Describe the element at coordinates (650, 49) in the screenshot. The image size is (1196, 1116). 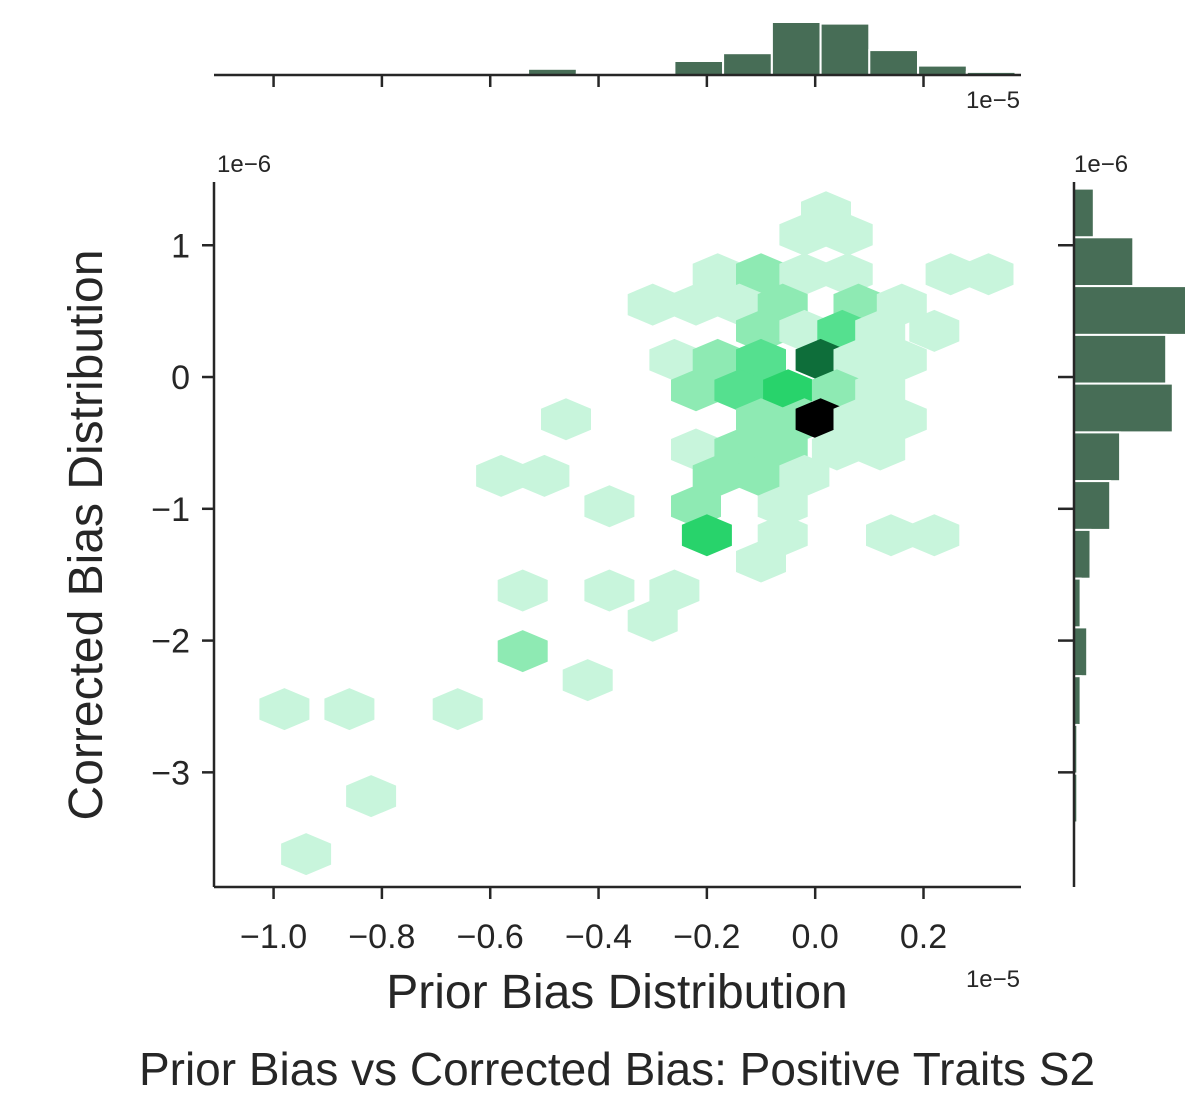
I see `x-marginal-histogram` at that location.